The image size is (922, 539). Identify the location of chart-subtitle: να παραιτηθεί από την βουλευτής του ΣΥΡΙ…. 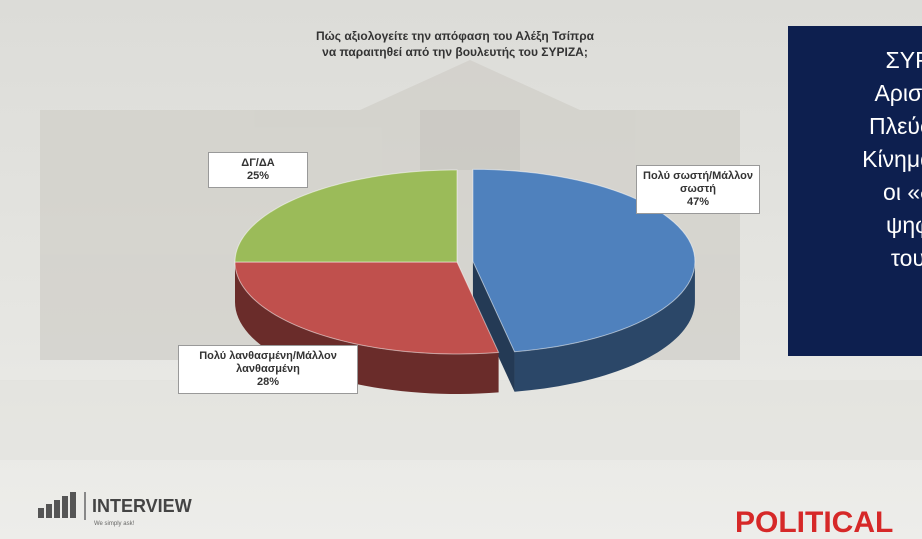
(455, 52).